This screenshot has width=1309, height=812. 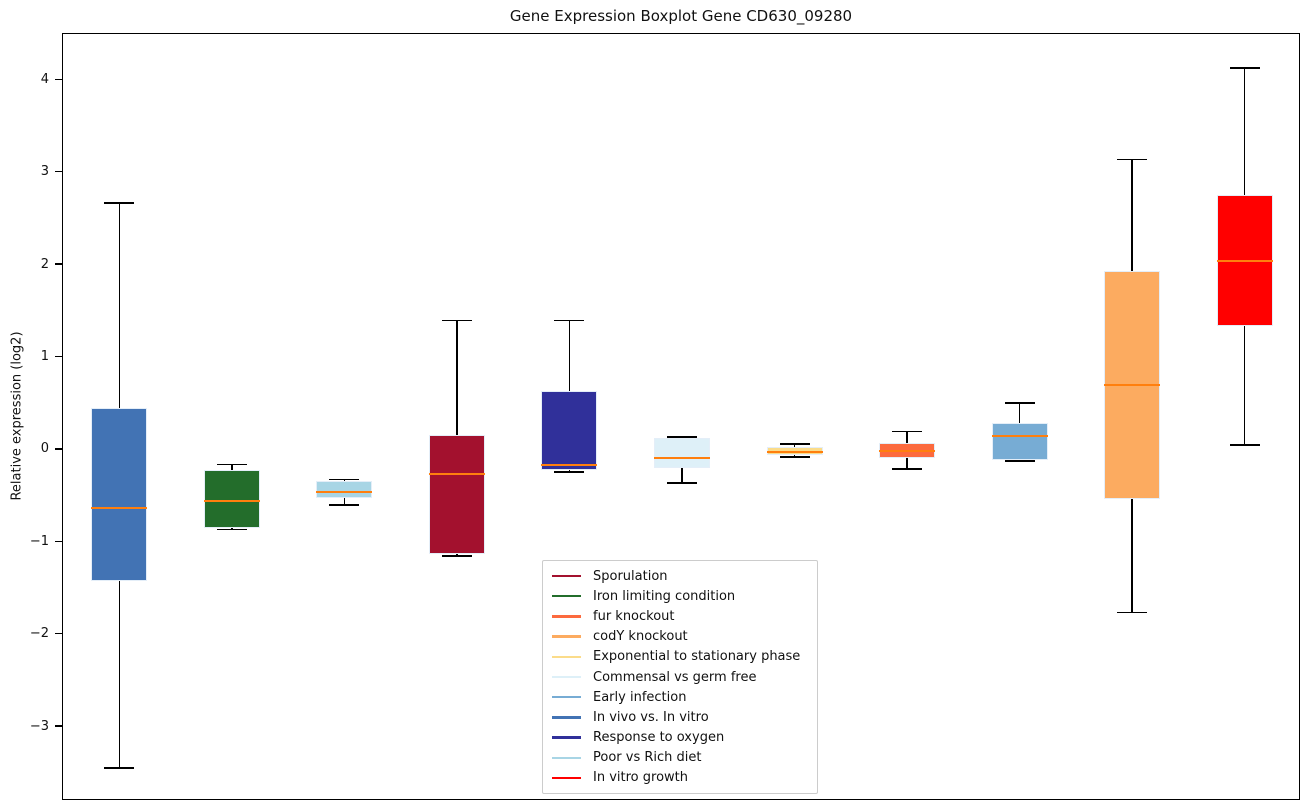 What do you see at coordinates (44, 172) in the screenshot?
I see `y-tick-label: 3` at bounding box center [44, 172].